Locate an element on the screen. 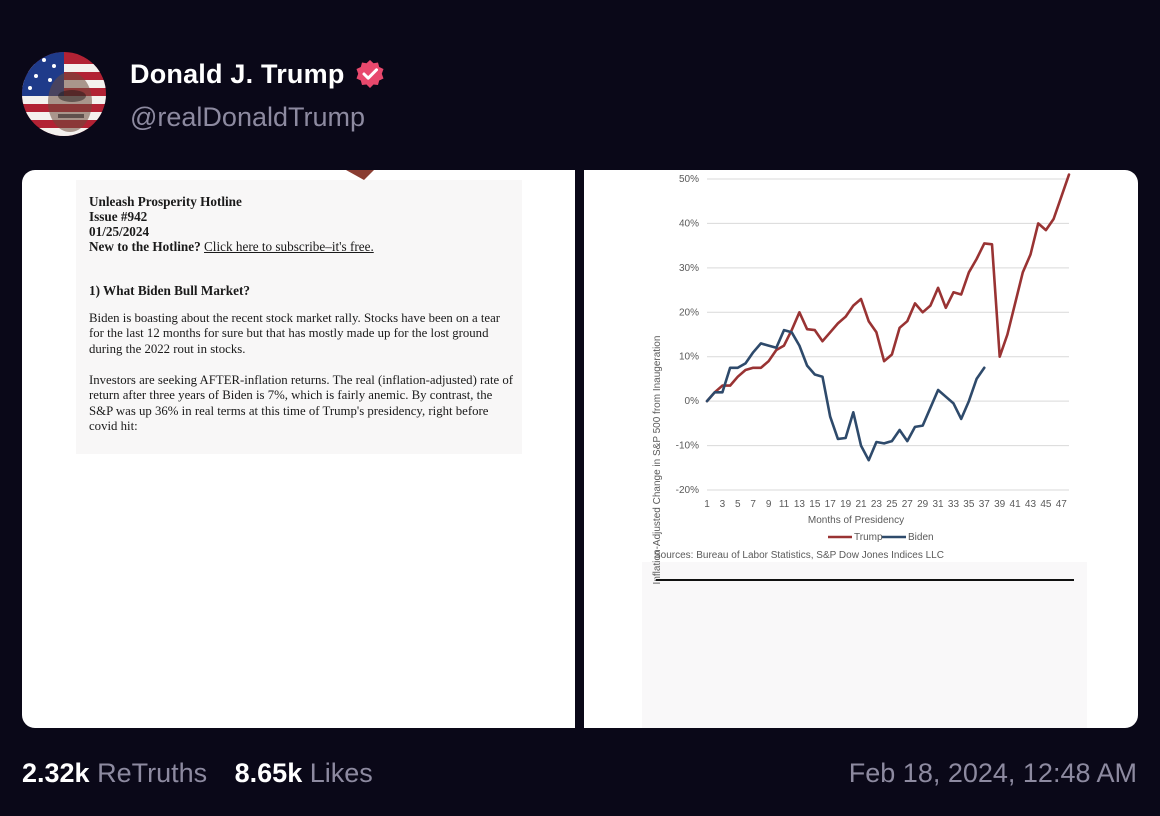 The height and width of the screenshot is (816, 1160). x-tick-label: 19 is located at coordinates (846, 504).